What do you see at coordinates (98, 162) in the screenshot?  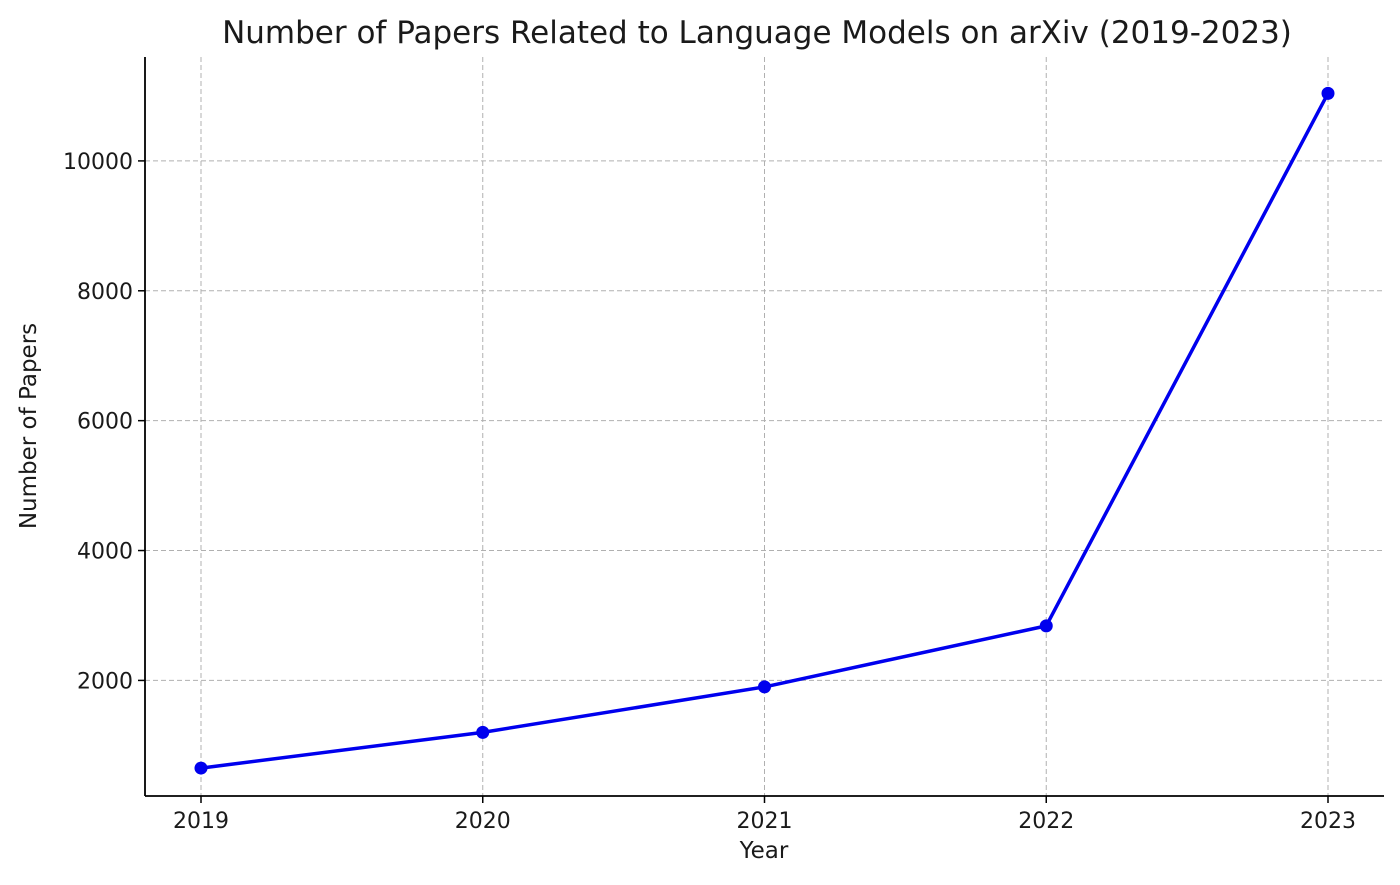 I see `y-tick-label: 10000` at bounding box center [98, 162].